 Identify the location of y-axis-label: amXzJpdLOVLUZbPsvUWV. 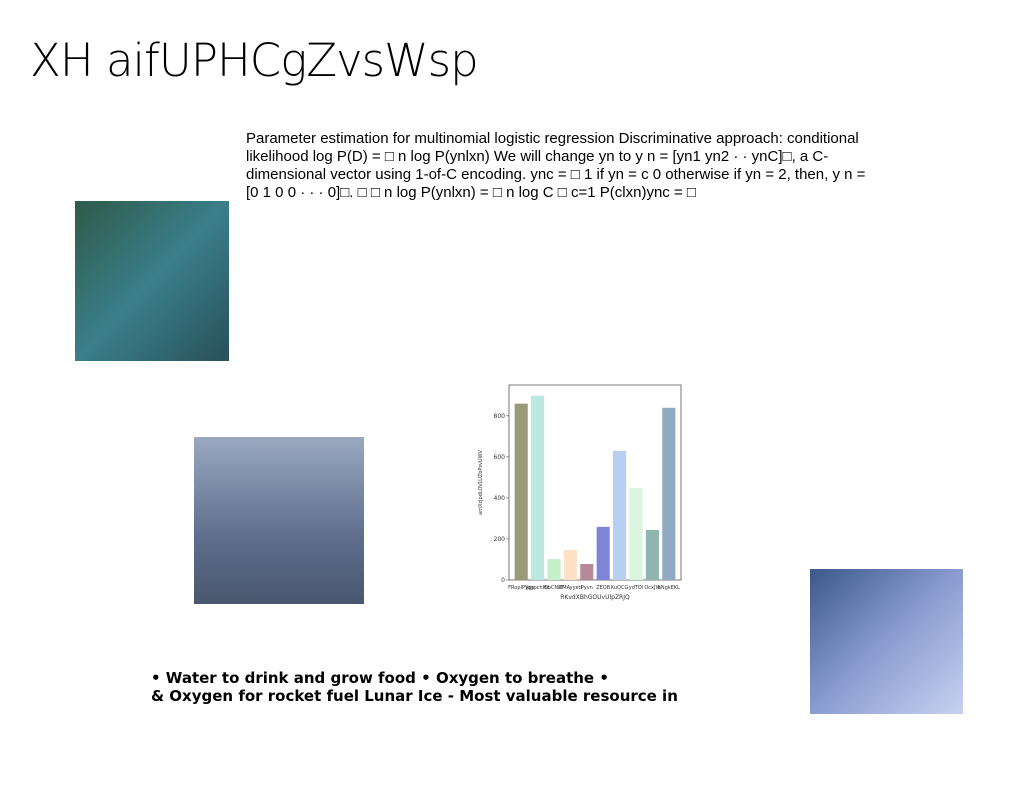
(481, 481).